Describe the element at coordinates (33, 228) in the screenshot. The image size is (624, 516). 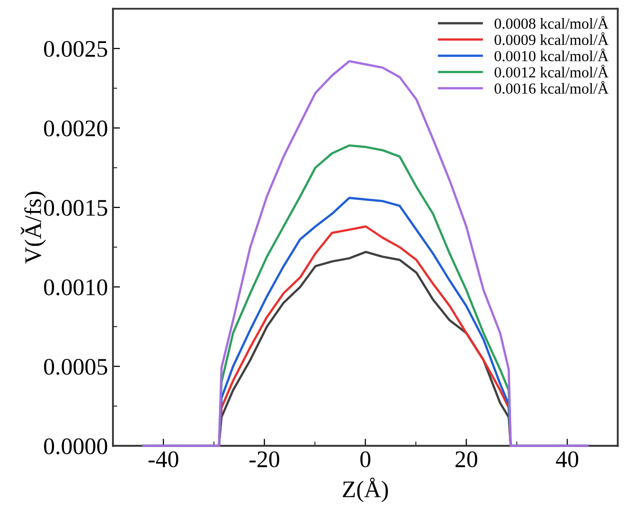
I see `y-axis-title: V(Ǎ/fs)` at that location.